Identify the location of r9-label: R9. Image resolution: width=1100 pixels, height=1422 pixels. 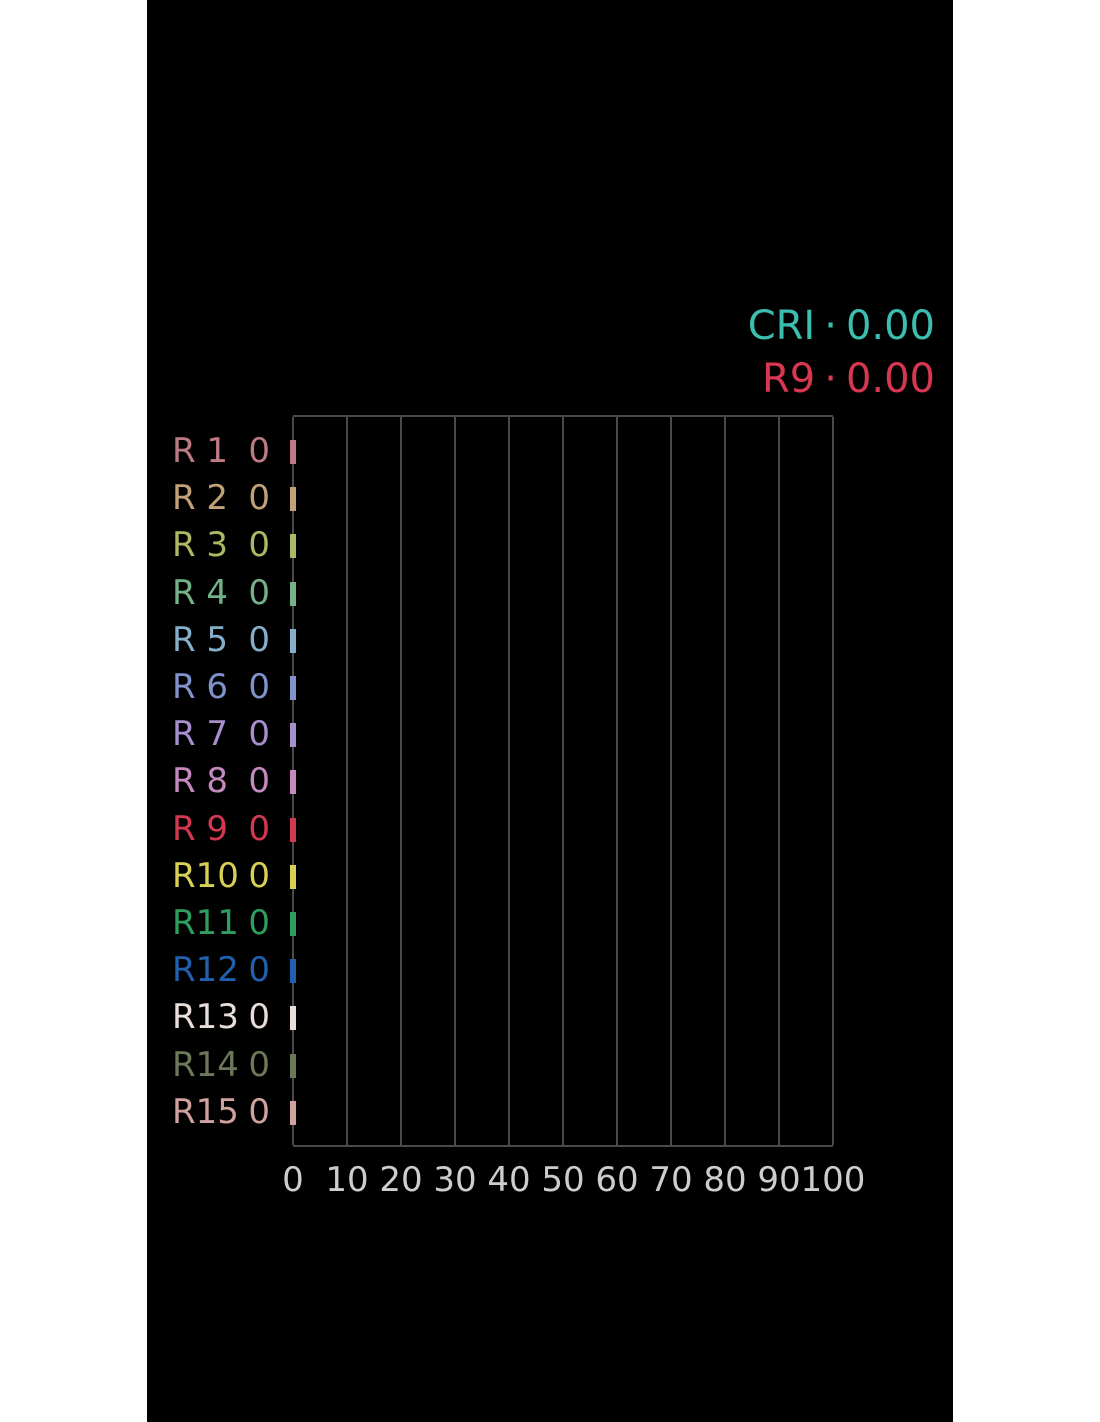
(788, 379).